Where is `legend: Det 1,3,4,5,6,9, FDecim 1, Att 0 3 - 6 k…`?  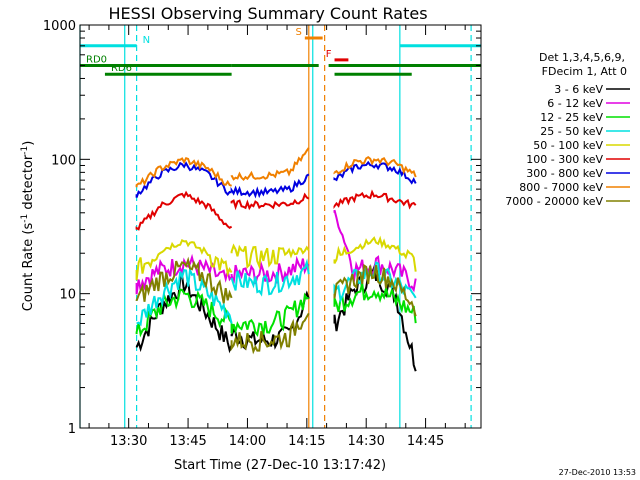 legend: Det 1,3,4,5,6,9, FDecim 1, Att 0 3 - 6 k… is located at coordinates (567, 129).